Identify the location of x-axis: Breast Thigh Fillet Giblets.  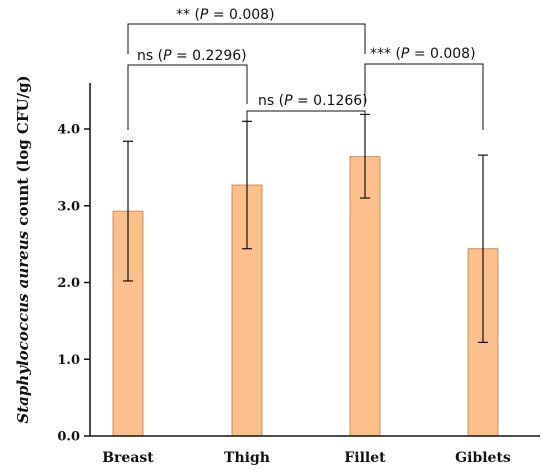
(315, 450).